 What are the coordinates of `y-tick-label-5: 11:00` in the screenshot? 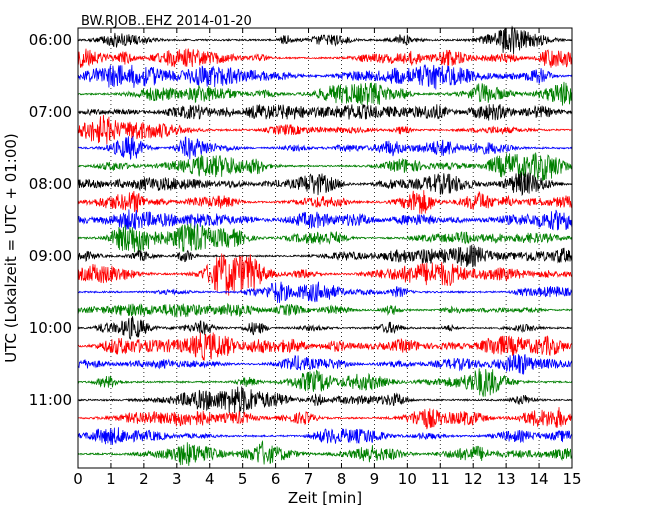 It's located at (50, 400).